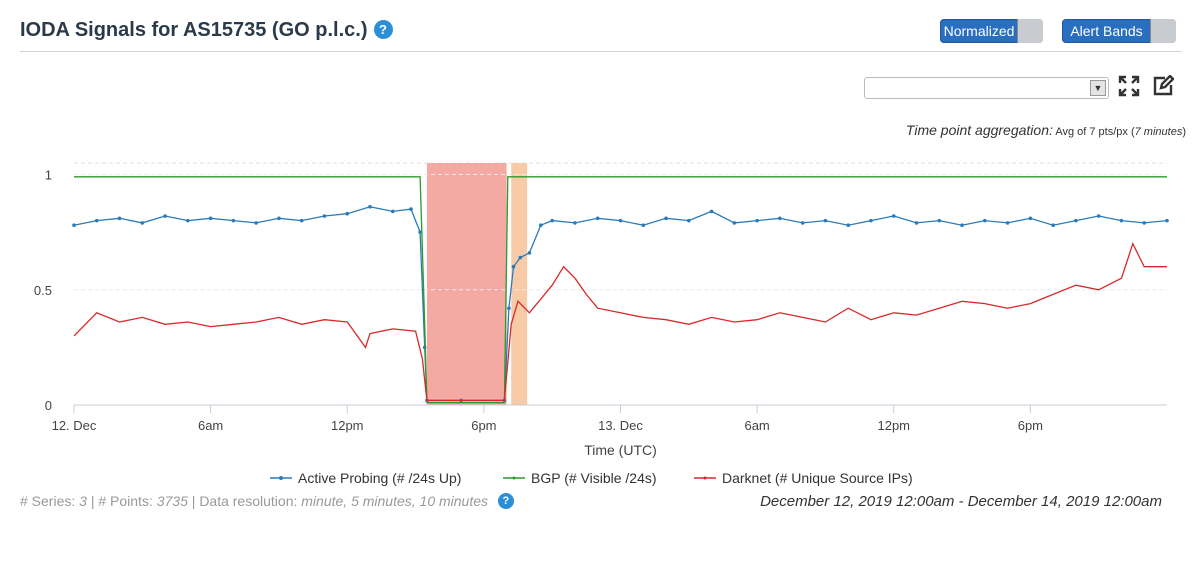 The height and width of the screenshot is (564, 1200). What do you see at coordinates (383, 29) in the screenshot?
I see `help-icon: ?` at bounding box center [383, 29].